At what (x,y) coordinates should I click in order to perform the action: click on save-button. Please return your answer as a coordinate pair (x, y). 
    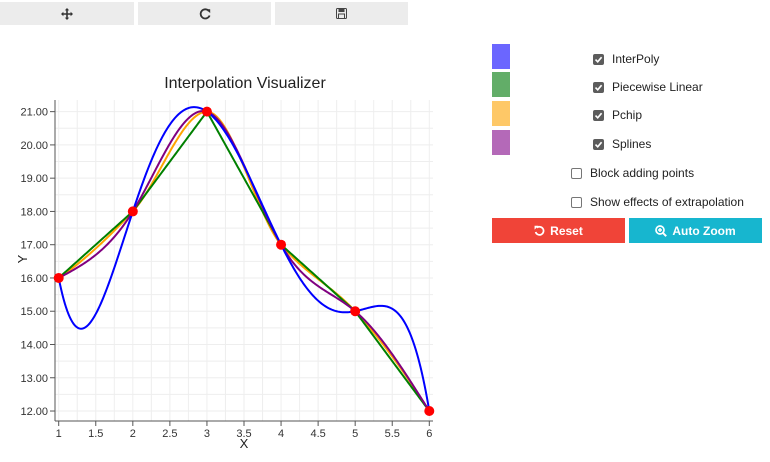
    Looking at the image, I should click on (341, 13).